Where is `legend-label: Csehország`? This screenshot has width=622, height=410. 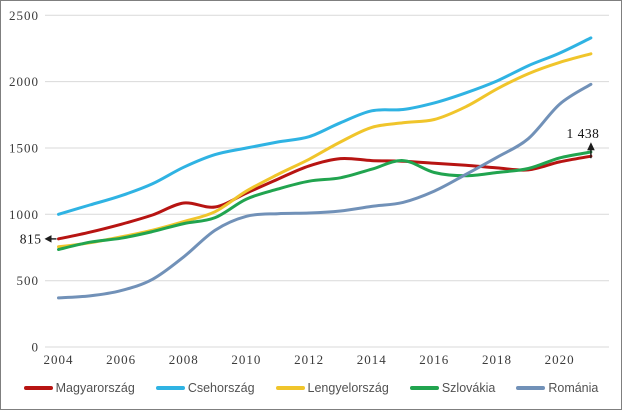
legend-label: Csehország is located at coordinates (221, 388).